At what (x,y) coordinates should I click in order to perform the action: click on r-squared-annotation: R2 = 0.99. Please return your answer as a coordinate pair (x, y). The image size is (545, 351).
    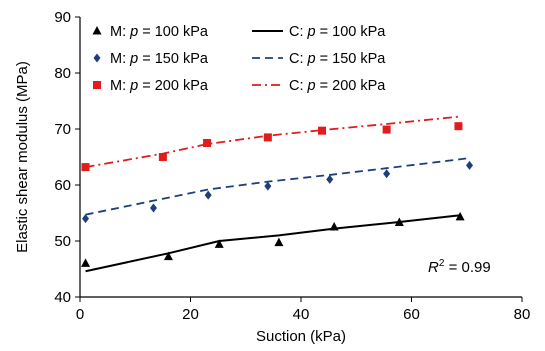
    Looking at the image, I should click on (459, 267).